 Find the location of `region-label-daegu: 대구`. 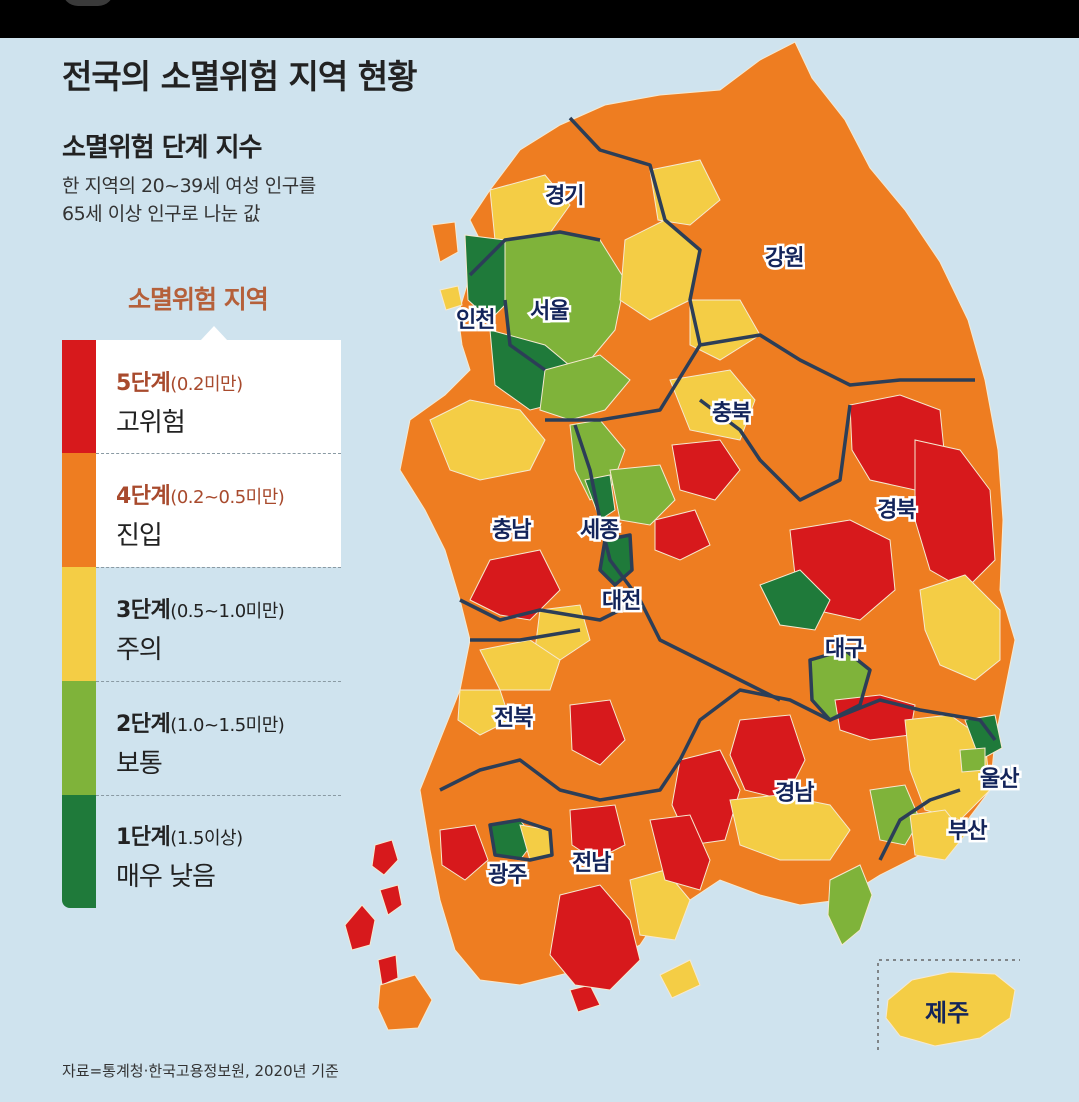

region-label-daegu: 대구 is located at coordinates (844, 649).